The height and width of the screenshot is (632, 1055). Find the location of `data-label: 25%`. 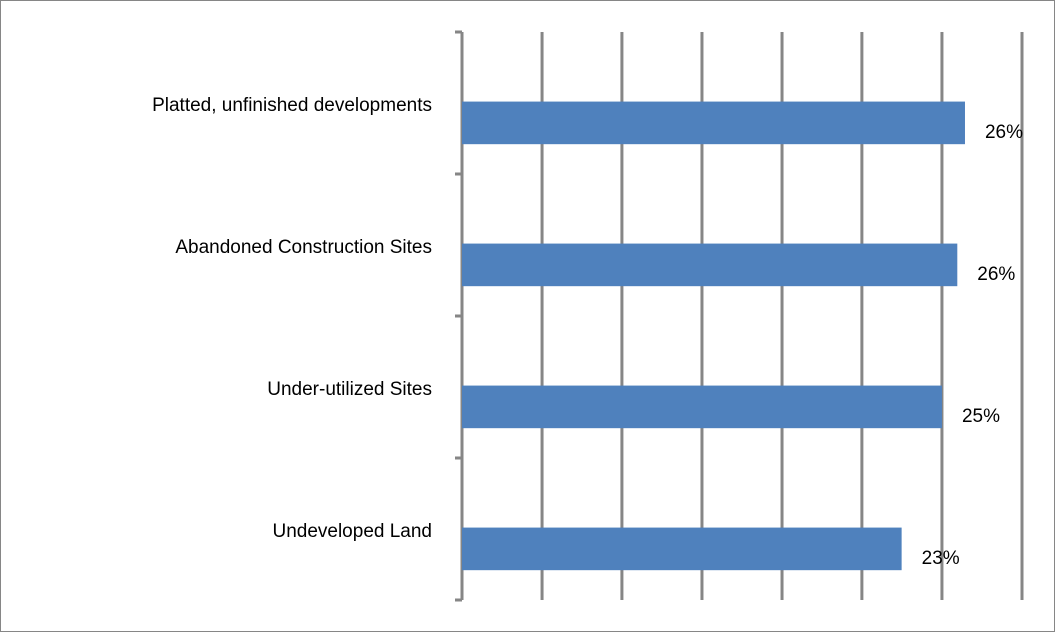

data-label: 25% is located at coordinates (981, 416).